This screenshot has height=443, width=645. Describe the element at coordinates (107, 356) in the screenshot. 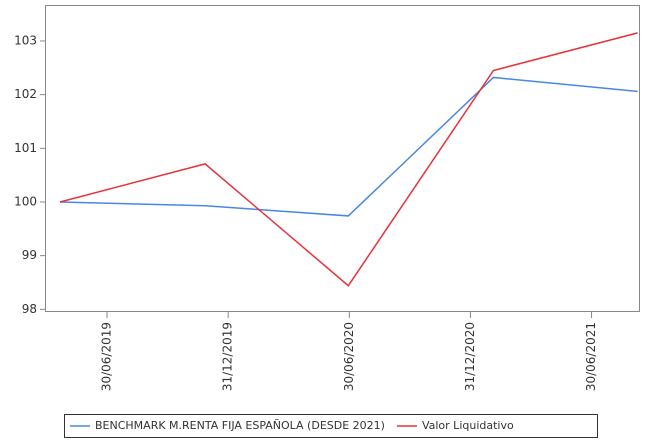

I see `x-tick-label: 30/06/2019` at that location.